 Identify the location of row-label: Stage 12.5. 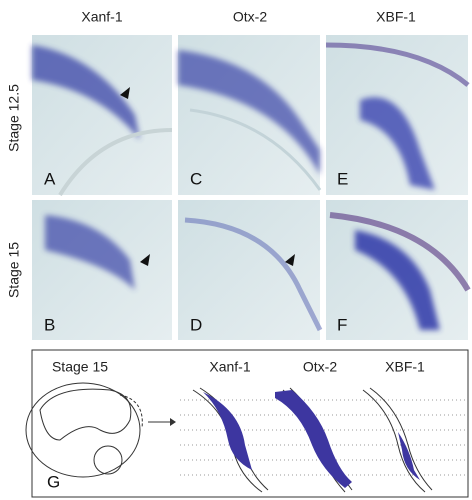
(14, 118).